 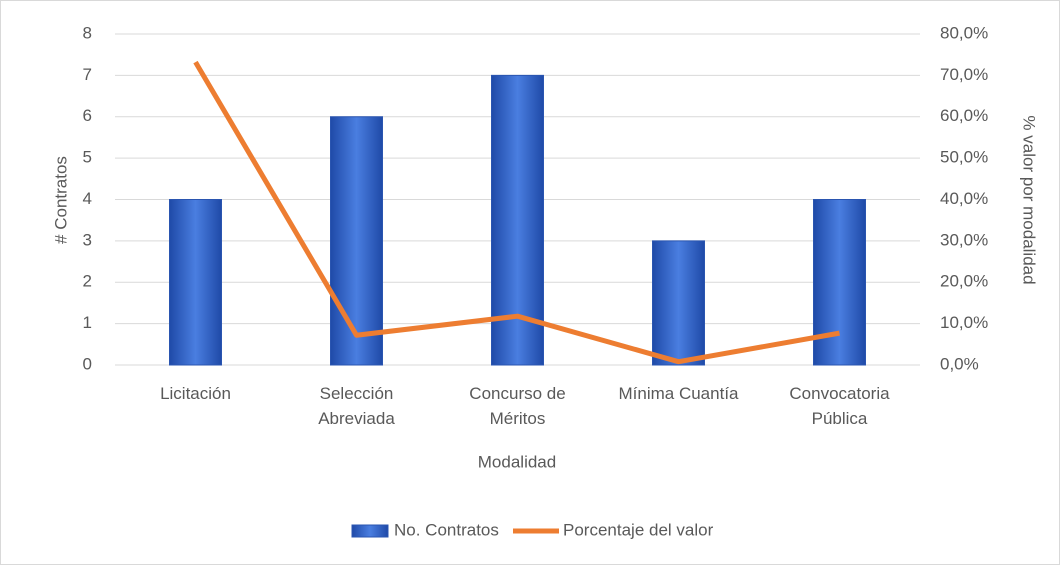 I want to click on y2-tick-label: 0,0%, so click(x=959, y=363).